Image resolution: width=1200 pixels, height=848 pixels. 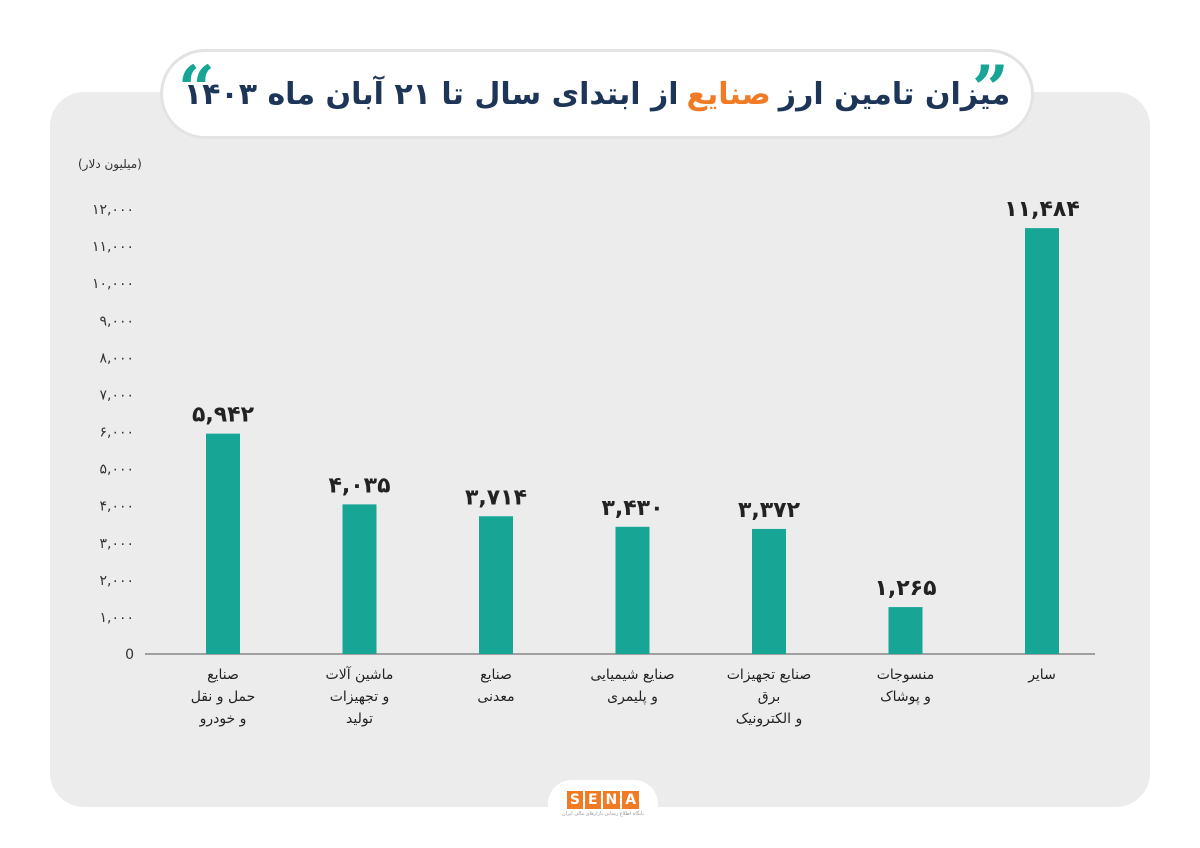 I want to click on y-tick-label: ۶,۰۰۰, so click(x=116, y=433).